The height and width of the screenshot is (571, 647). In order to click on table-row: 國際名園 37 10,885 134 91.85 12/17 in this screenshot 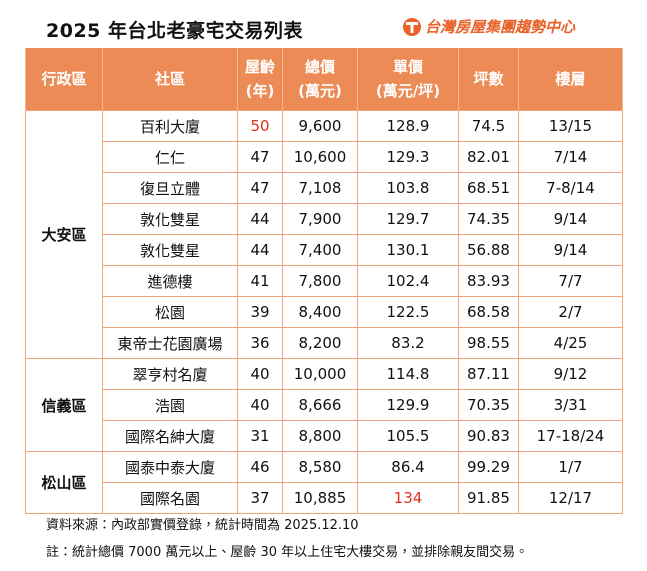, I will do `click(324, 498)`.